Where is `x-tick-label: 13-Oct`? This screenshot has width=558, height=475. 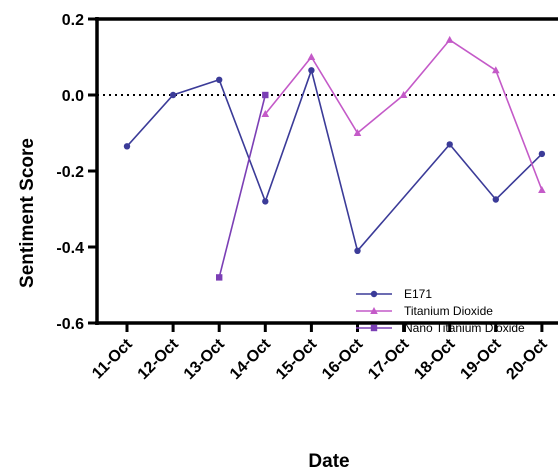 x-tick-label: 13-Oct is located at coordinates (205, 359).